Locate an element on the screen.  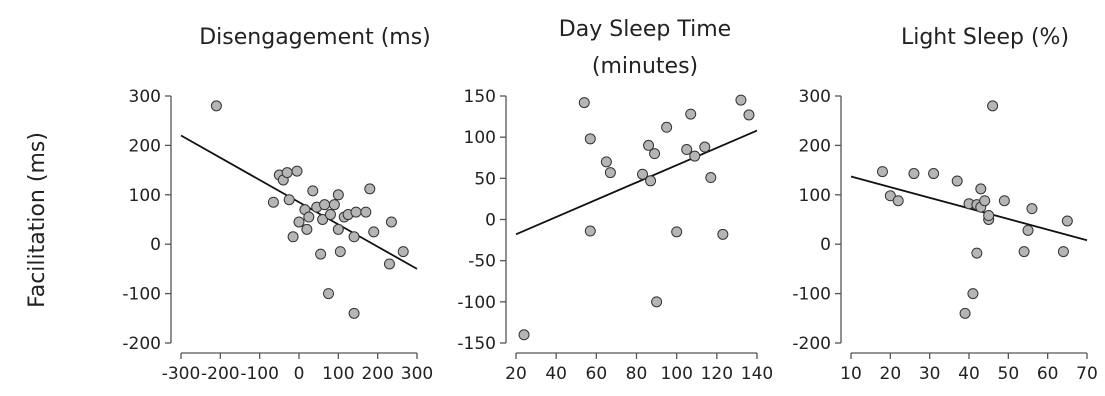
x-tick-label: 100 is located at coordinates (338, 374).